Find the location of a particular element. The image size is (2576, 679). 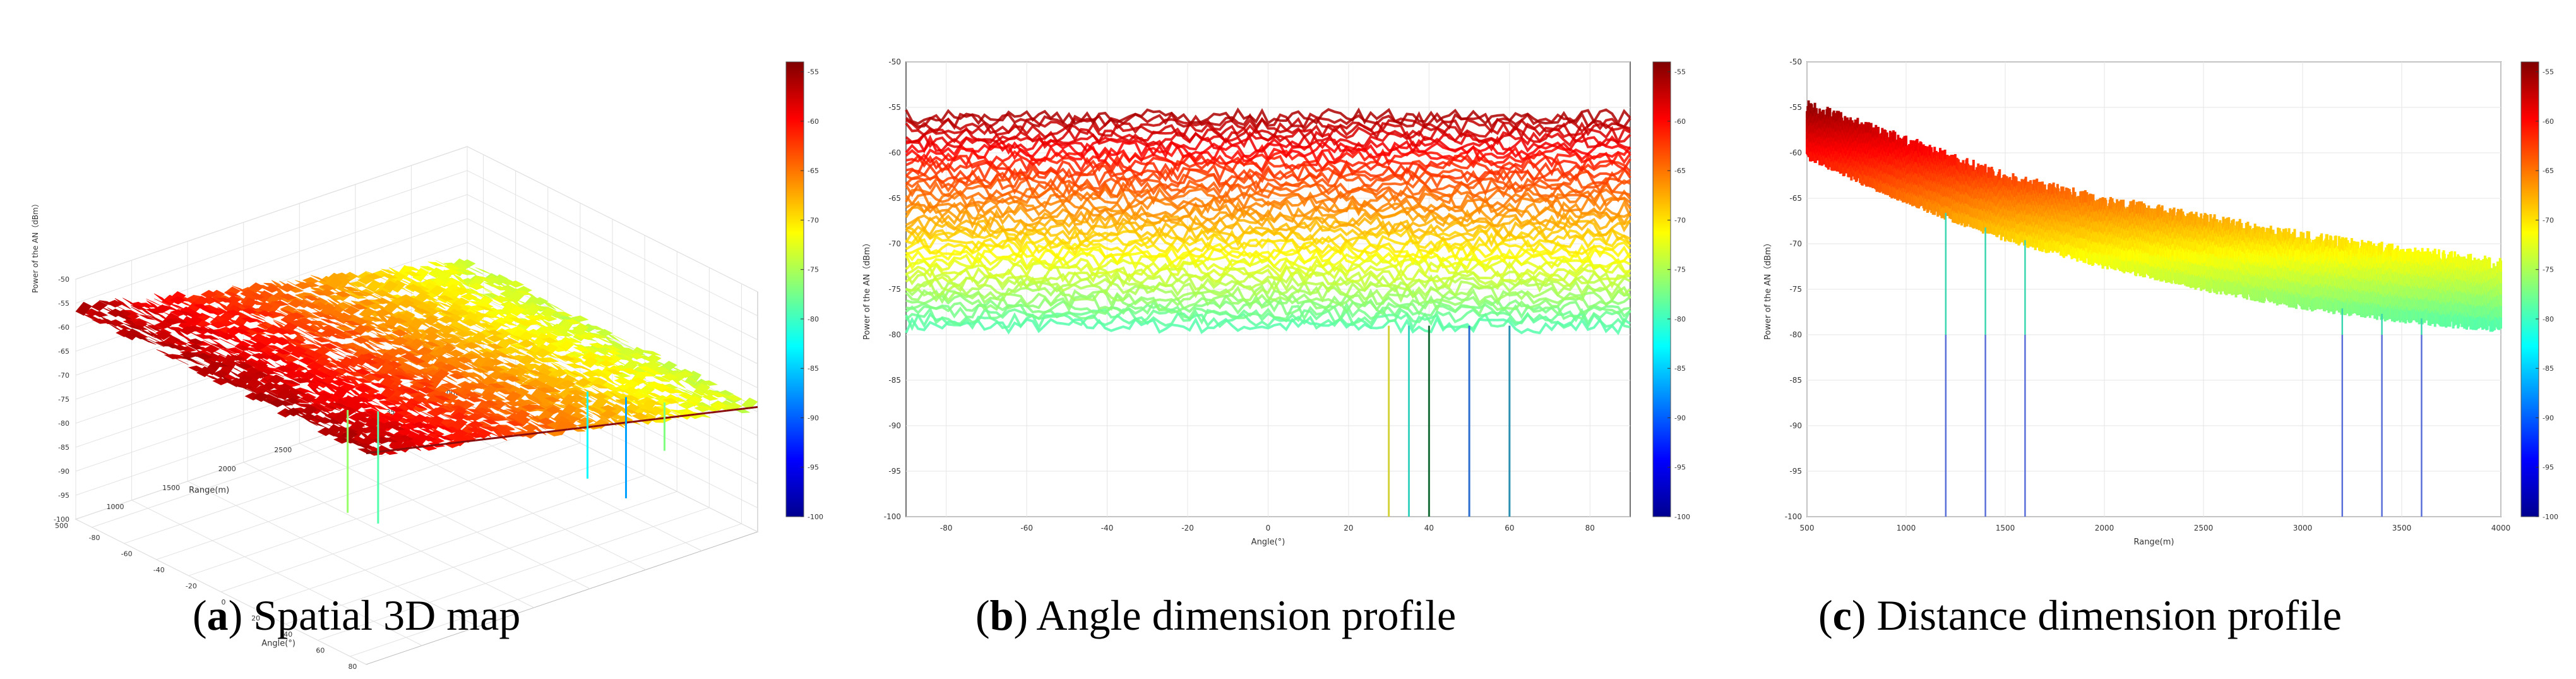

plot-a-xtick-label: -40 is located at coordinates (159, 570).